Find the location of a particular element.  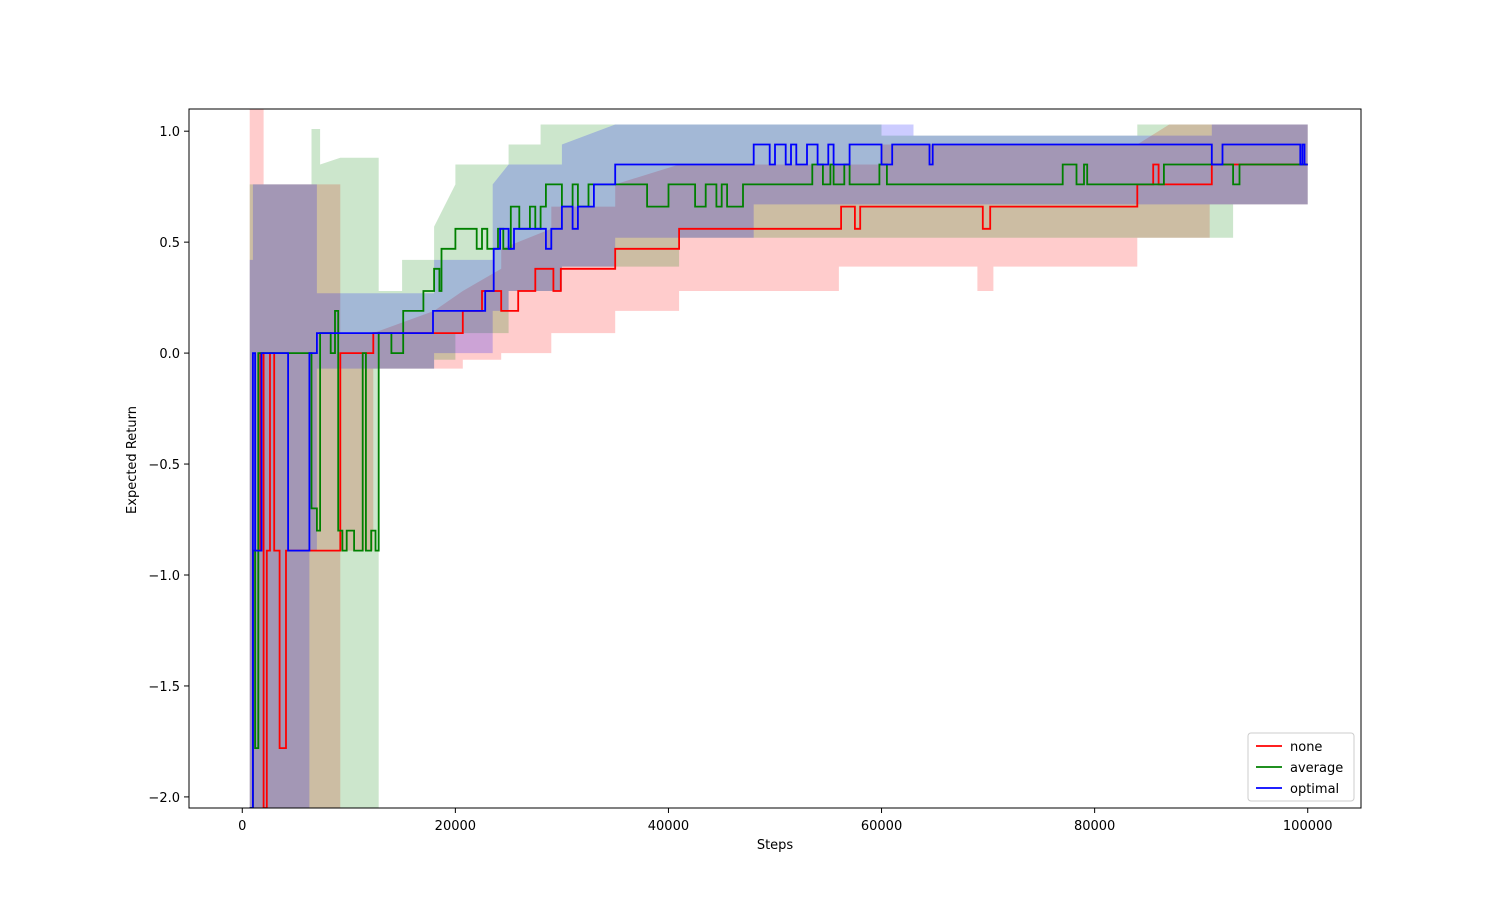

y-axis-ticks: −2.0 −1.5 −1.0 −0.5 0.0 0.5 1.0 is located at coordinates (168, 465).